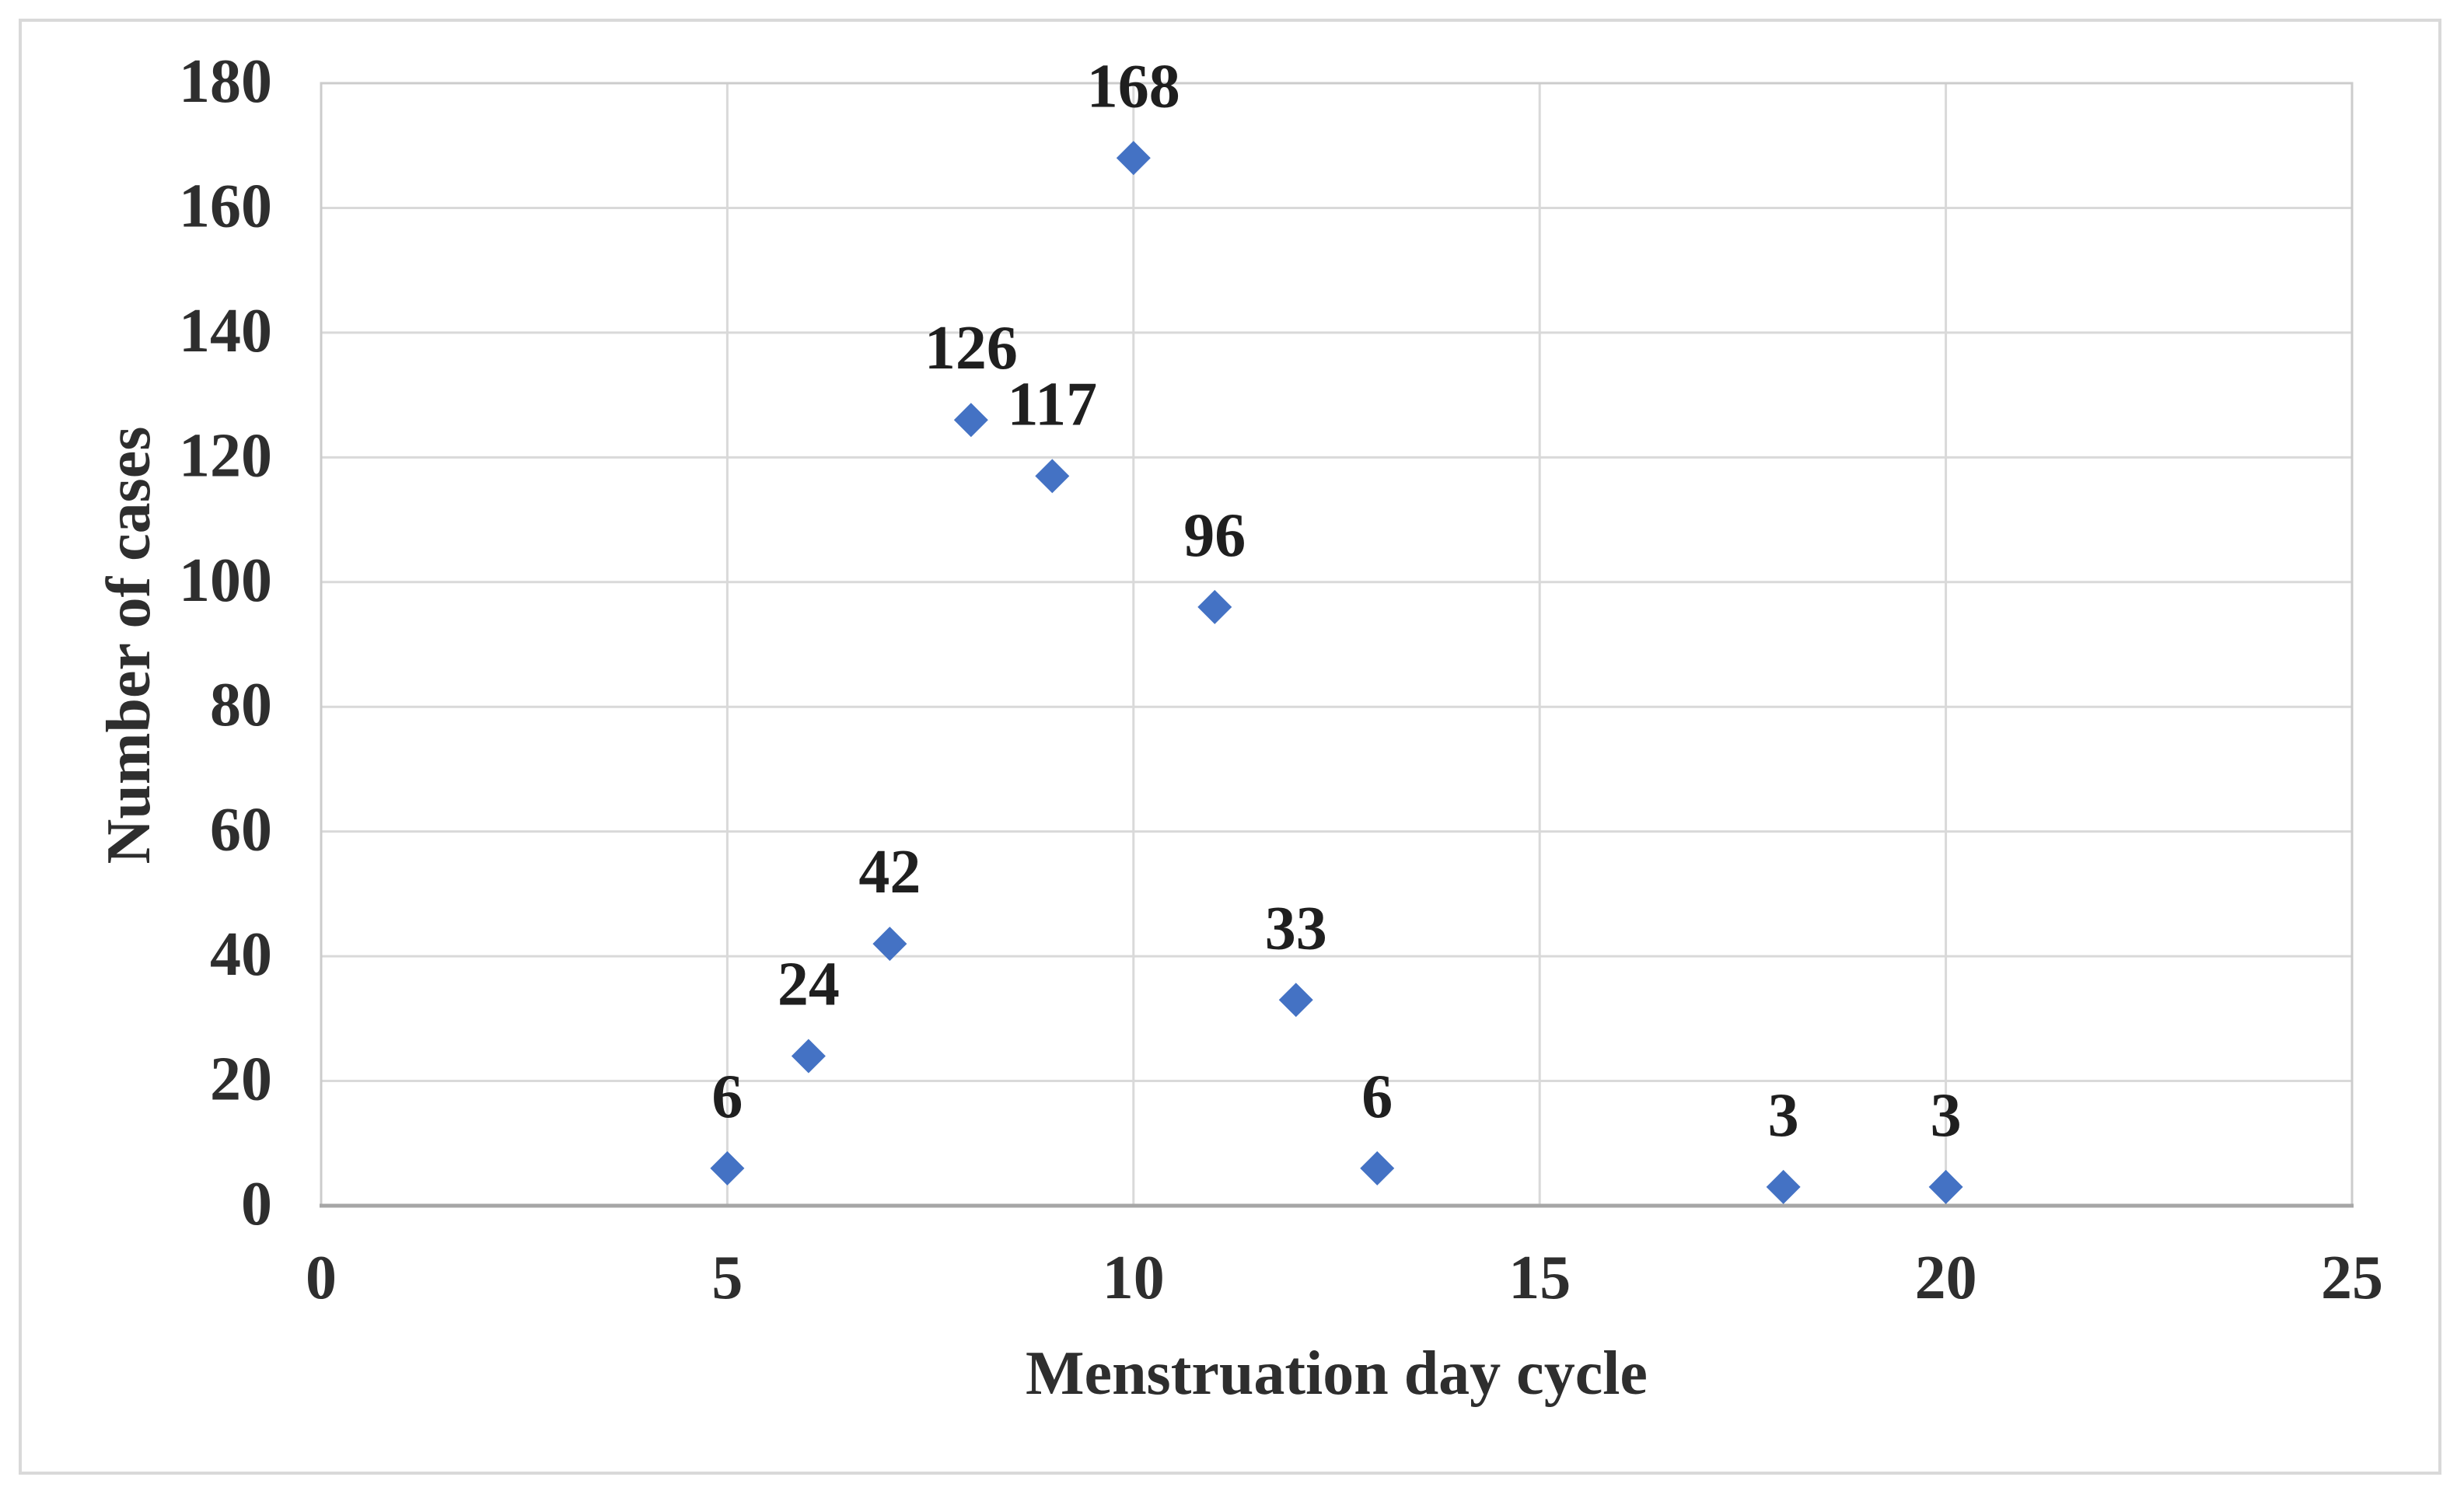 This screenshot has width=2464, height=1498. Describe the element at coordinates (890, 872) in the screenshot. I see `data-point-label: 42` at that location.